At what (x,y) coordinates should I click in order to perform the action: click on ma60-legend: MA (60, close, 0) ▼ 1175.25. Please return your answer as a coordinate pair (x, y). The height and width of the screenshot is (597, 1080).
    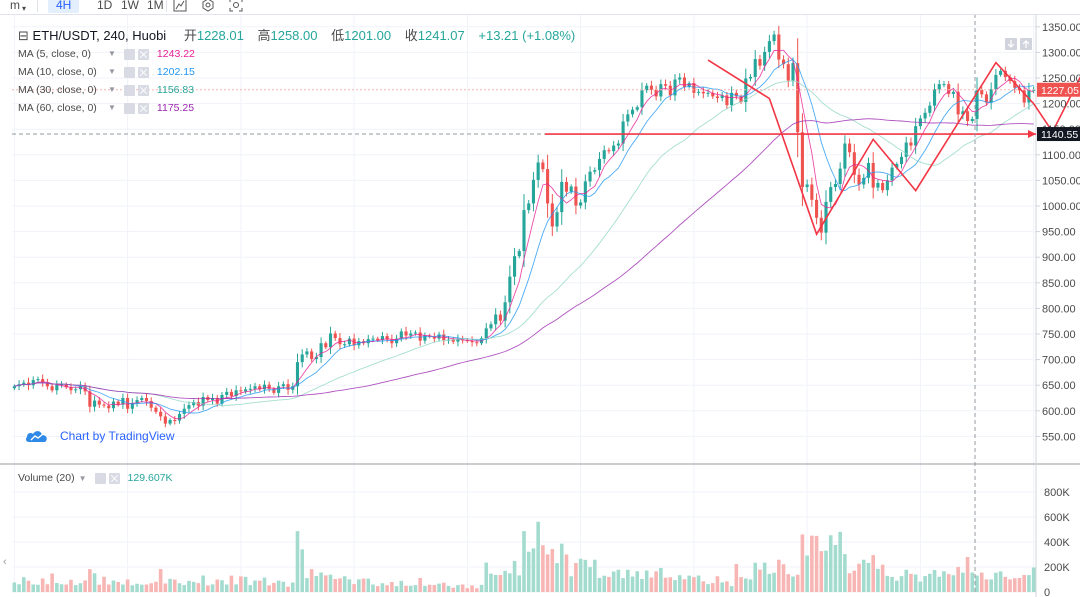
    Looking at the image, I should click on (301, 108).